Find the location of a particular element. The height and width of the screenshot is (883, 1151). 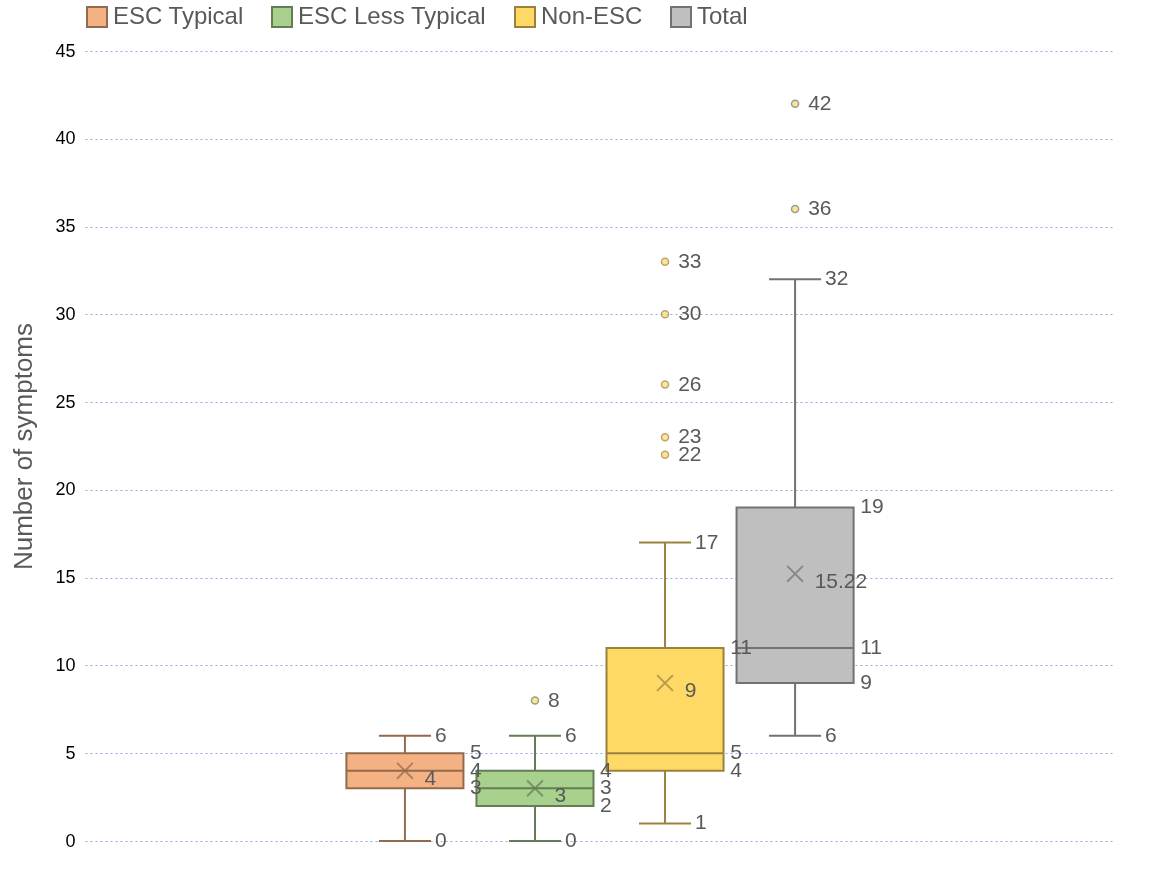

legend-label: Non-ESC is located at coordinates (592, 15).